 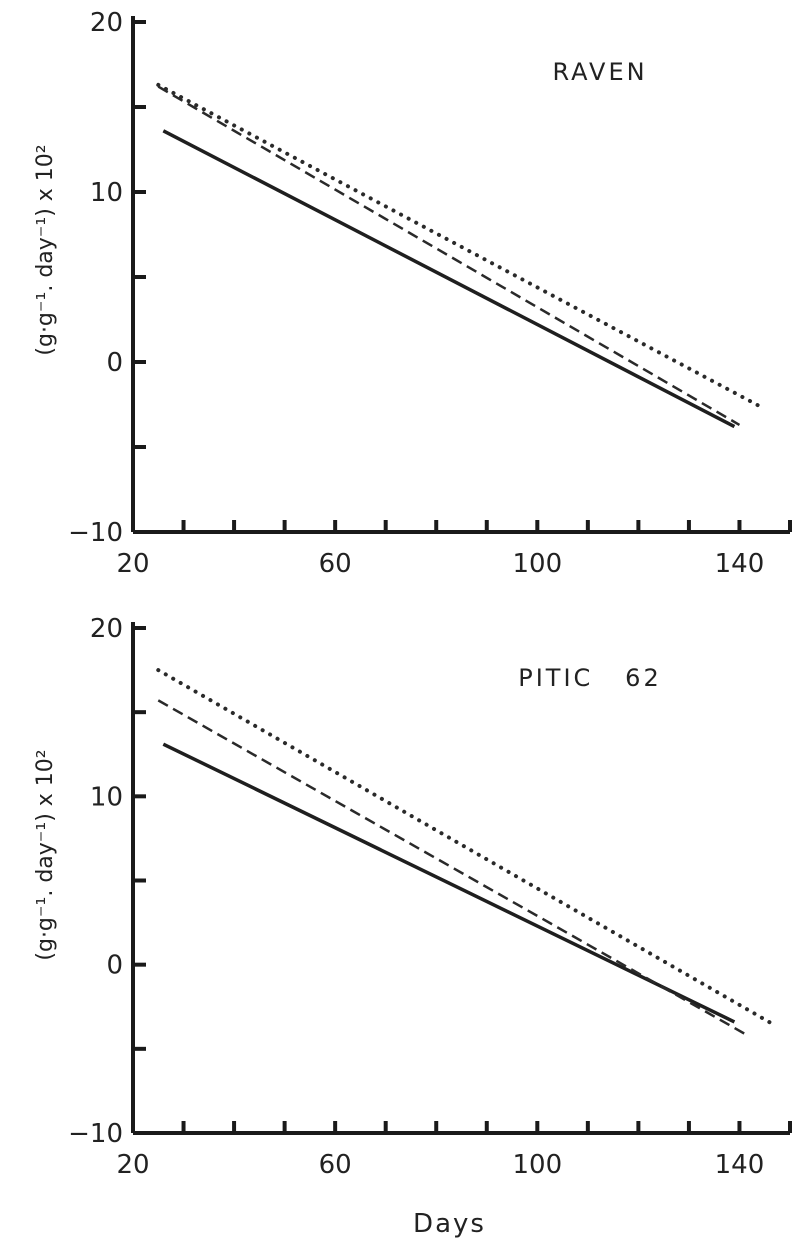 What do you see at coordinates (589, 678) in the screenshot?
I see `panel-label: PITIC 62` at bounding box center [589, 678].